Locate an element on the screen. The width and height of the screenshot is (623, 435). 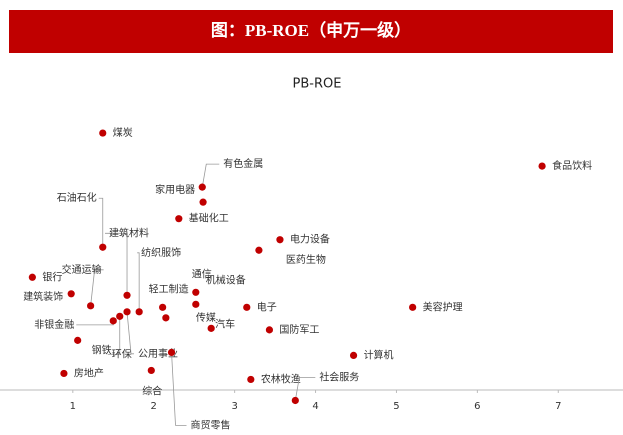
point-label: 非银金融 is located at coordinates (54, 324).